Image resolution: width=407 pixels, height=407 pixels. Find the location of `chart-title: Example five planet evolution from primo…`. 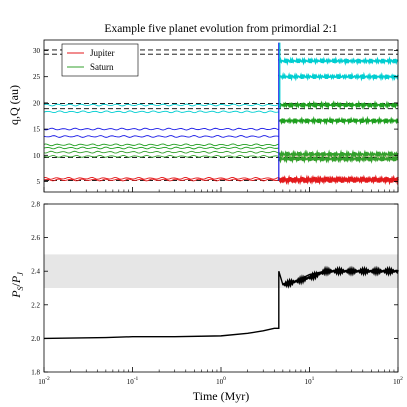

chart-title: Example five planet evolution from primo… is located at coordinates (220, 29).